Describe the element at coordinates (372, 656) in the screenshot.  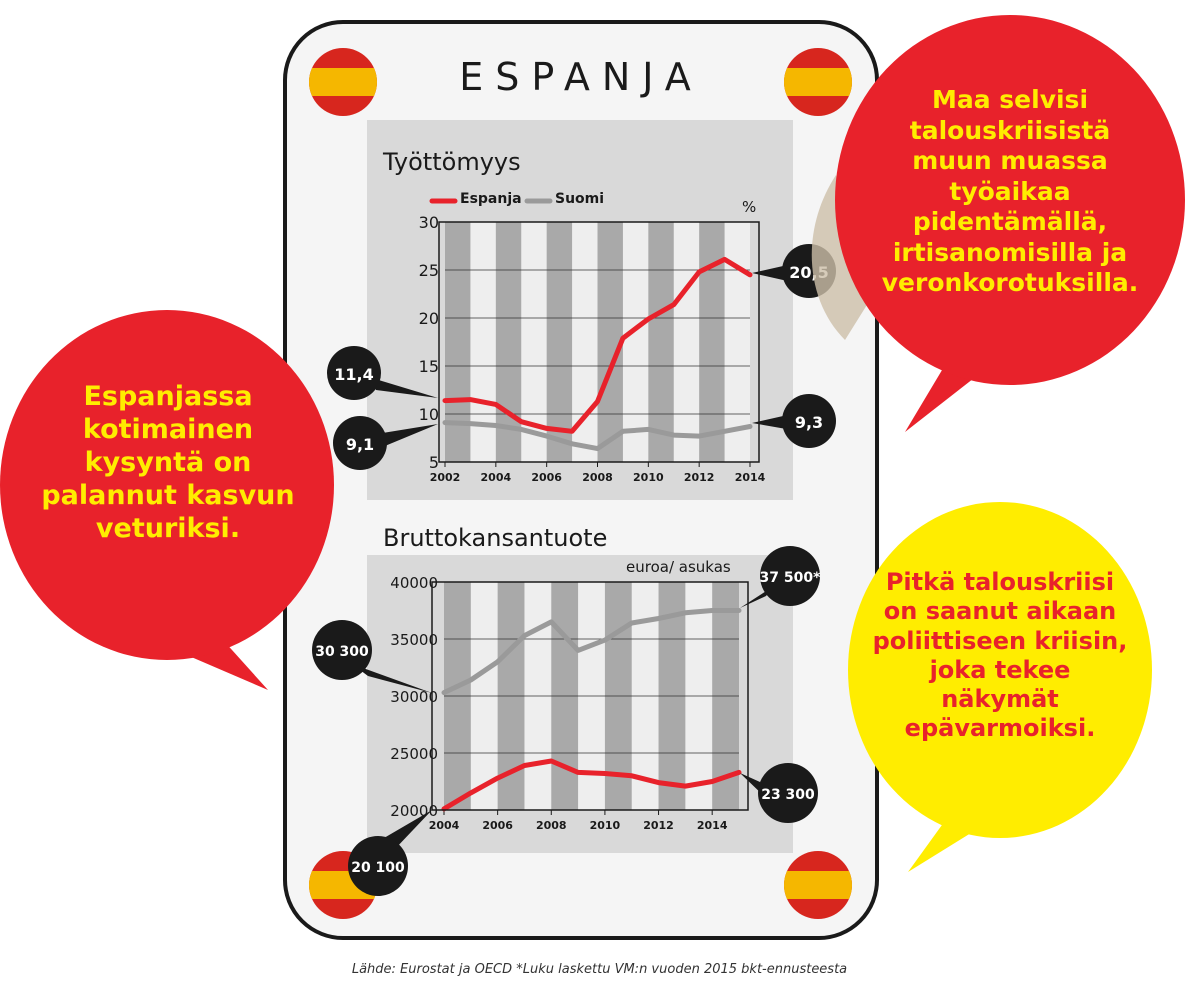
I see `callout-gdp-finland-start: 30 300` at that location.